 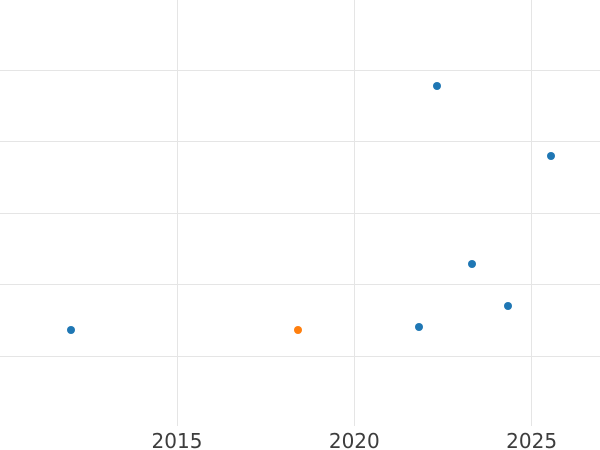 What do you see at coordinates (354, 439) in the screenshot?
I see `x-tick-label: 2020` at bounding box center [354, 439].